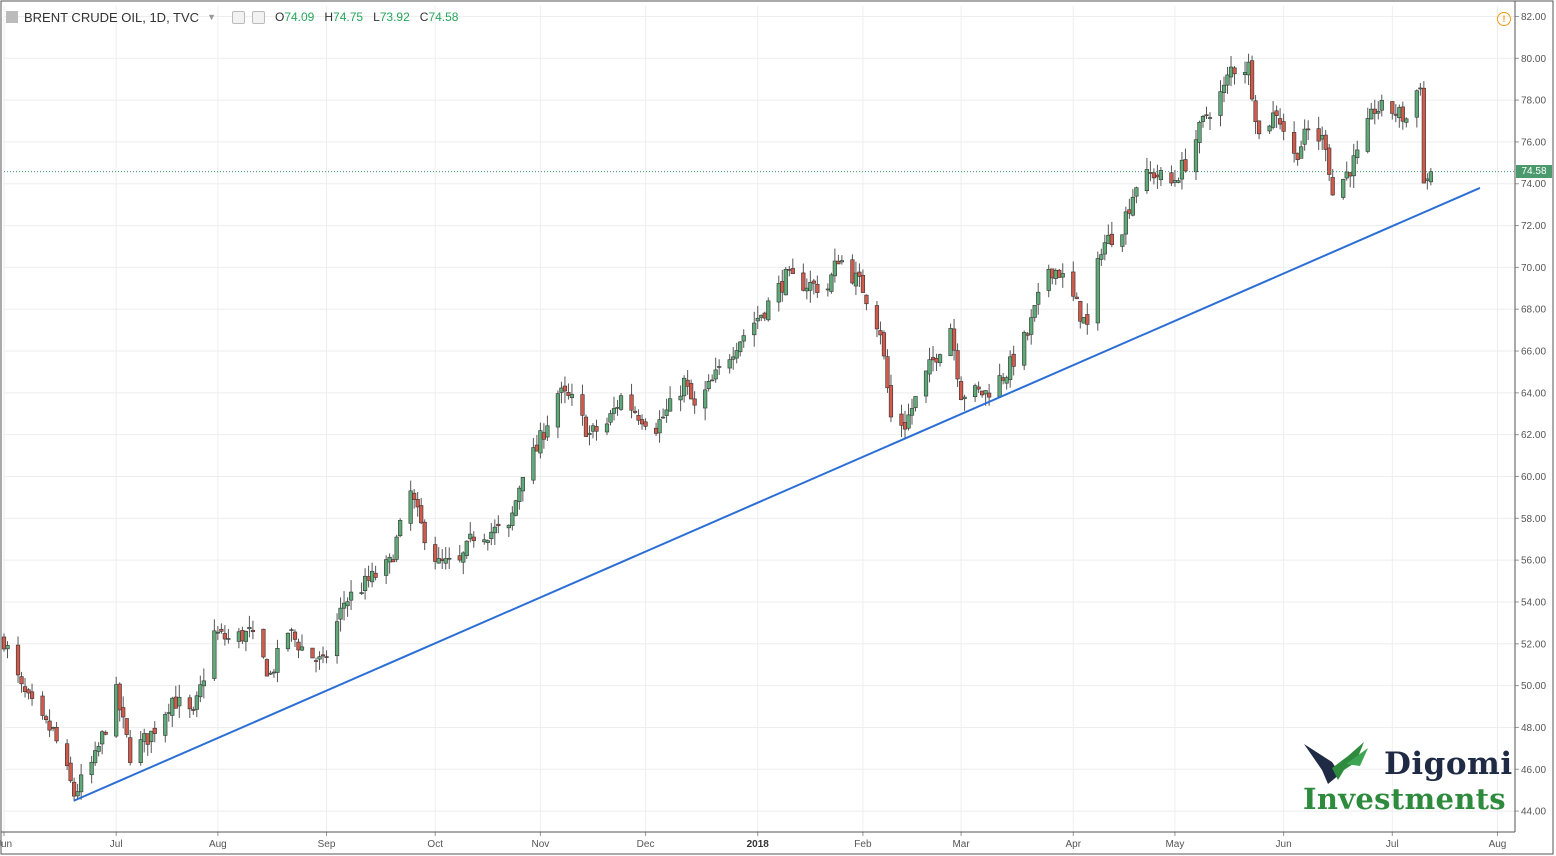 The height and width of the screenshot is (856, 1556). Describe the element at coordinates (1533, 101) in the screenshot. I see `y-tick-label: 78.00` at that location.